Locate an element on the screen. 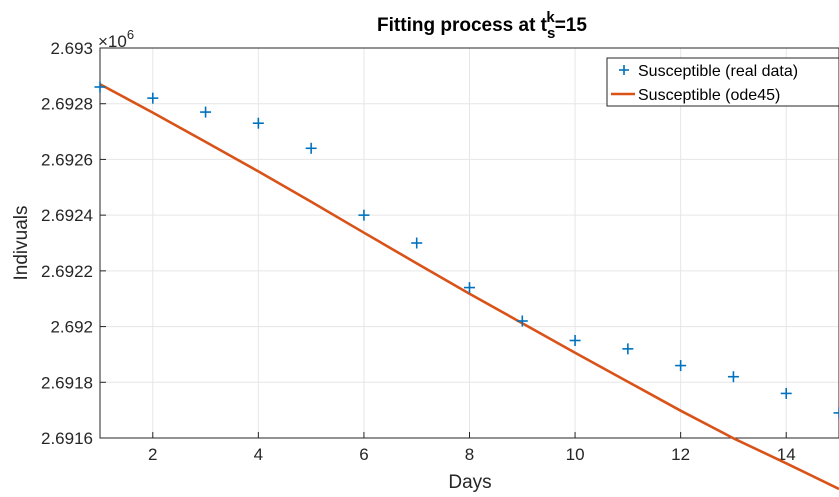 This screenshot has height=497, width=839. y-tick-label: 2.6922 is located at coordinates (67, 271).